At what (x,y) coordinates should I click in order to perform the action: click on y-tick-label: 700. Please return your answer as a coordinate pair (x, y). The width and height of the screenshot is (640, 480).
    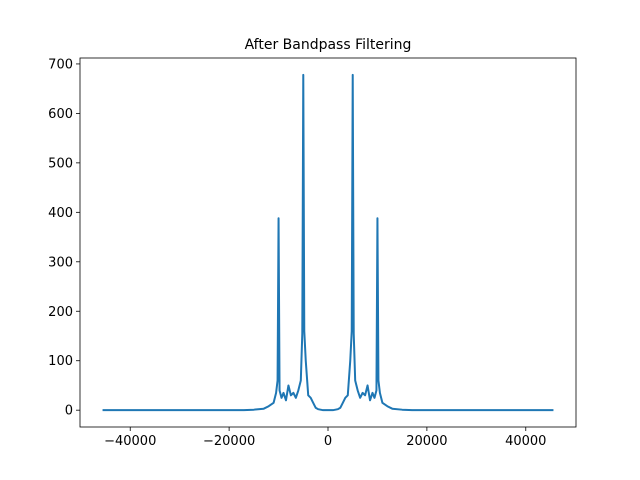
    Looking at the image, I should click on (60, 64).